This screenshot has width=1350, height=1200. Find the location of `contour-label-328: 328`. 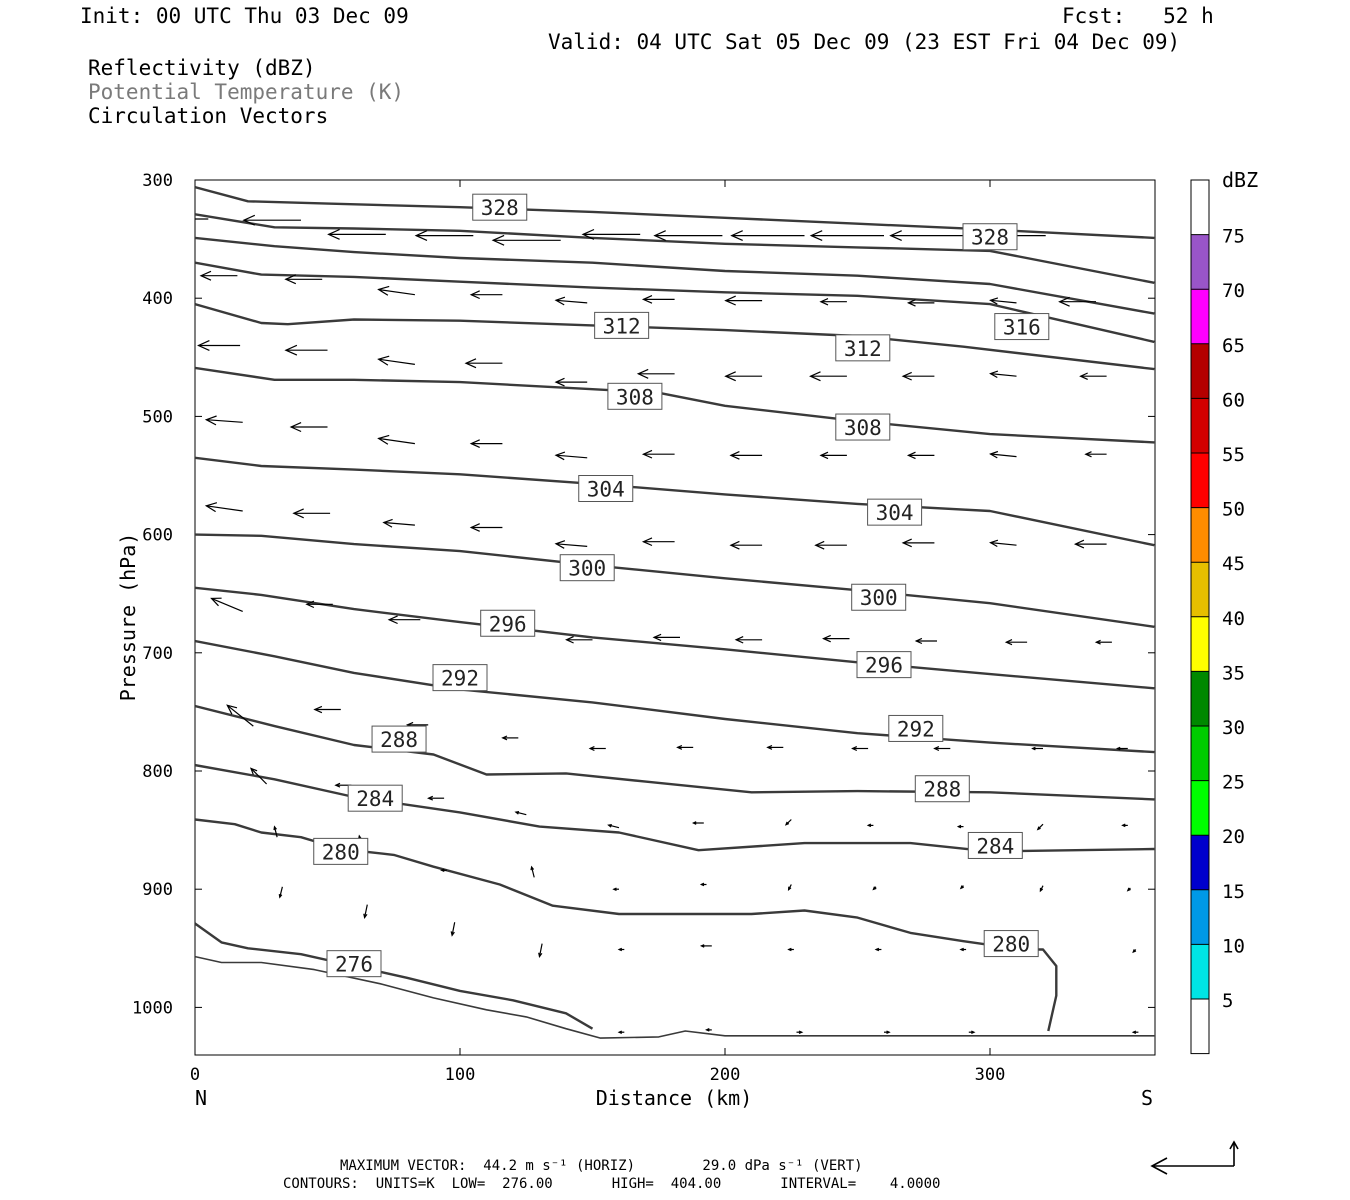

contour-label-328: 328 is located at coordinates (990, 237).